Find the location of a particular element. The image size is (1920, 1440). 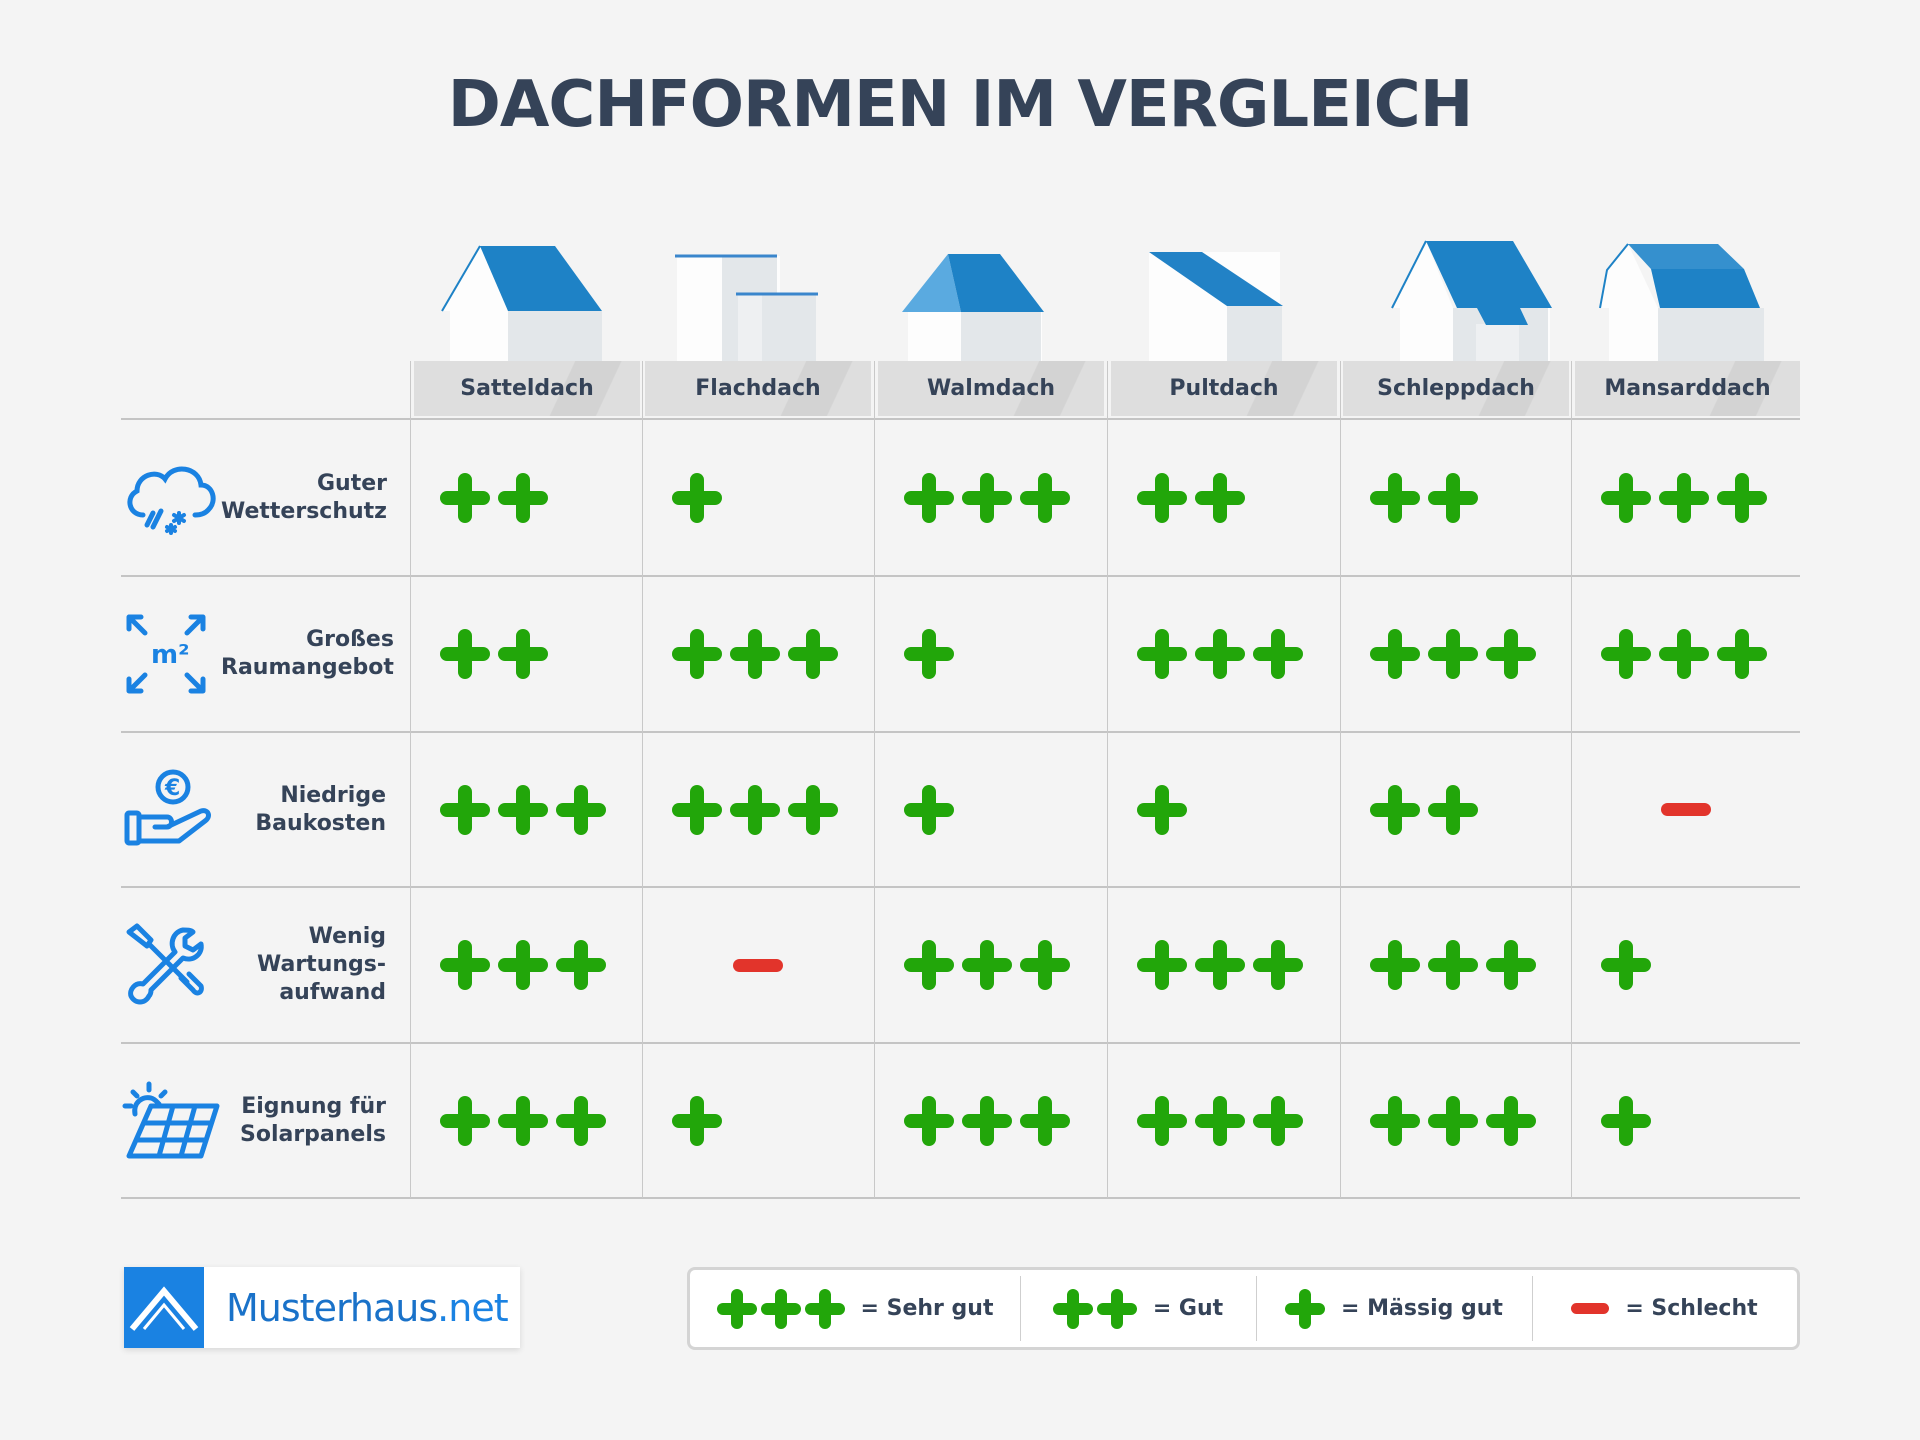

tools-icon is located at coordinates (171, 965).